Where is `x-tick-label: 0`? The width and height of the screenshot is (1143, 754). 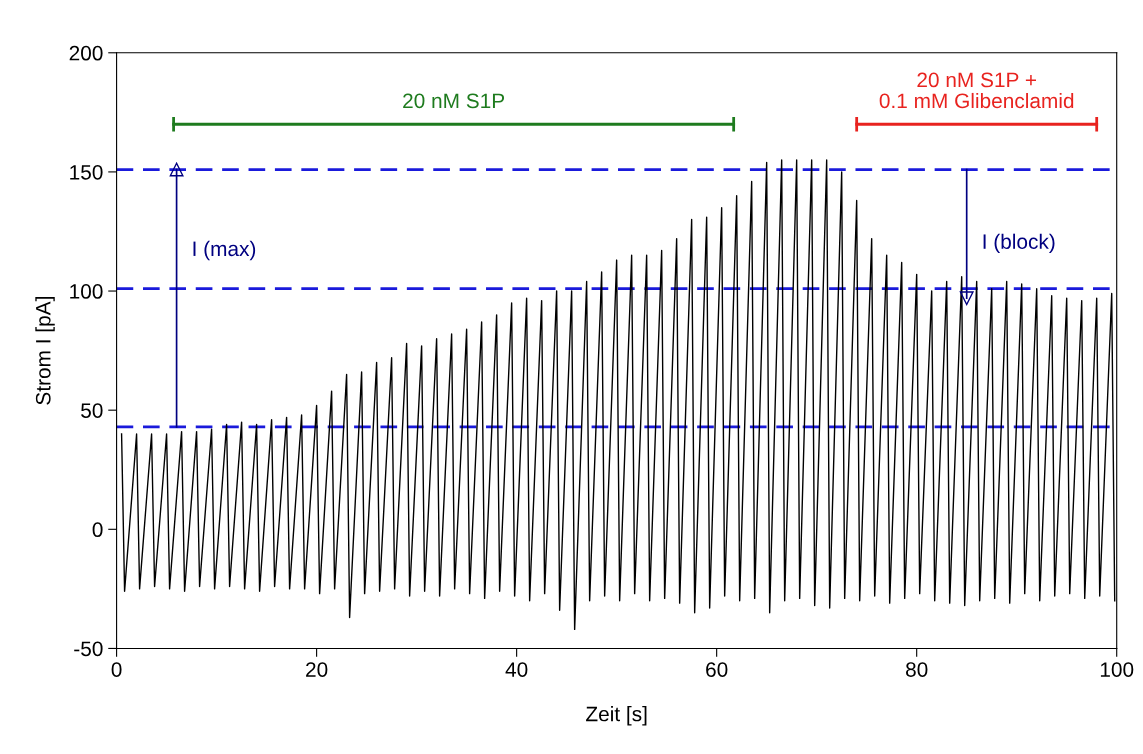 x-tick-label: 0 is located at coordinates (116, 669).